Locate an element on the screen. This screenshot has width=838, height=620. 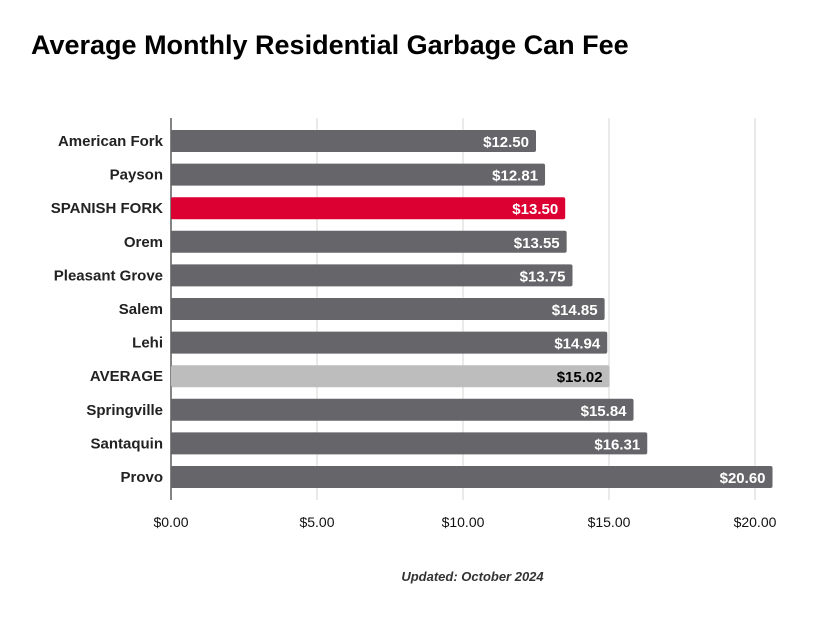
category-label: Santaquin is located at coordinates (126, 443).